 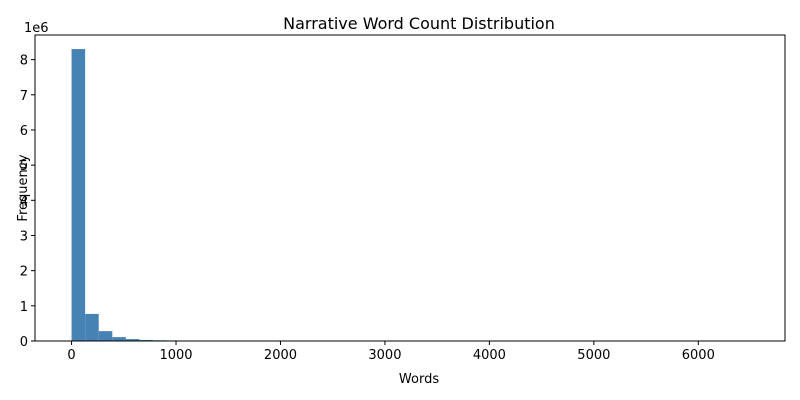 What do you see at coordinates (24, 96) in the screenshot?
I see `y-tick-label-7: 7` at bounding box center [24, 96].